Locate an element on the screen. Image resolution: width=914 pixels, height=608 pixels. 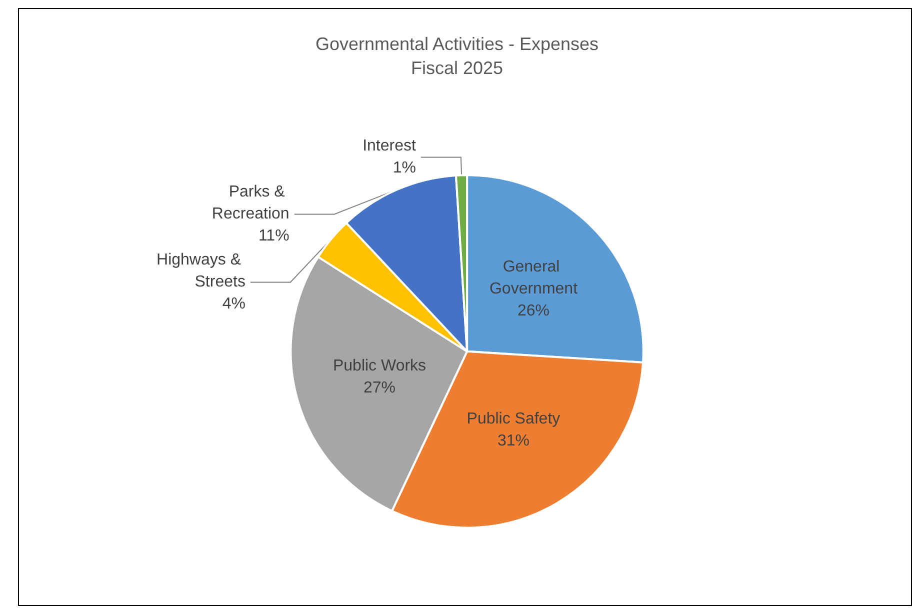
data-label: 11% is located at coordinates (274, 236).